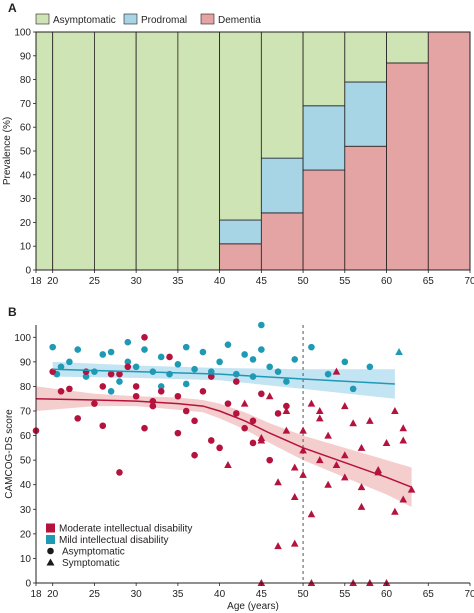 The width and height of the screenshot is (474, 613). I want to click on legend-label-asymptomatic: Asymptomatic, so click(84, 20).